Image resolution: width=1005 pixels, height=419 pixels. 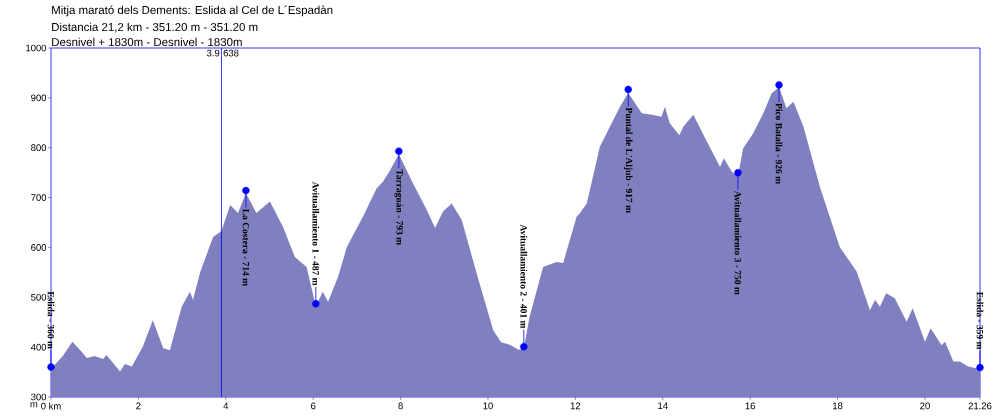 I want to click on y-tick-label: 700, so click(x=39, y=197).